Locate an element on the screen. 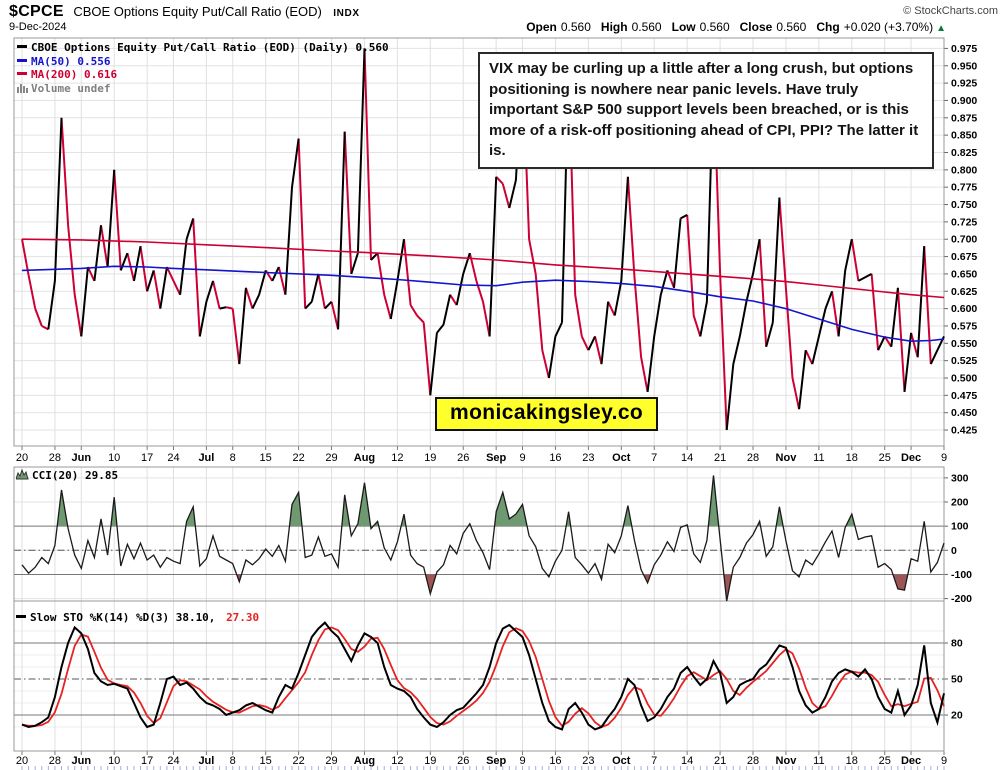 Image resolution: width=1004 pixels, height=770 pixels. svg-text: 8 is located at coordinates (233, 761).